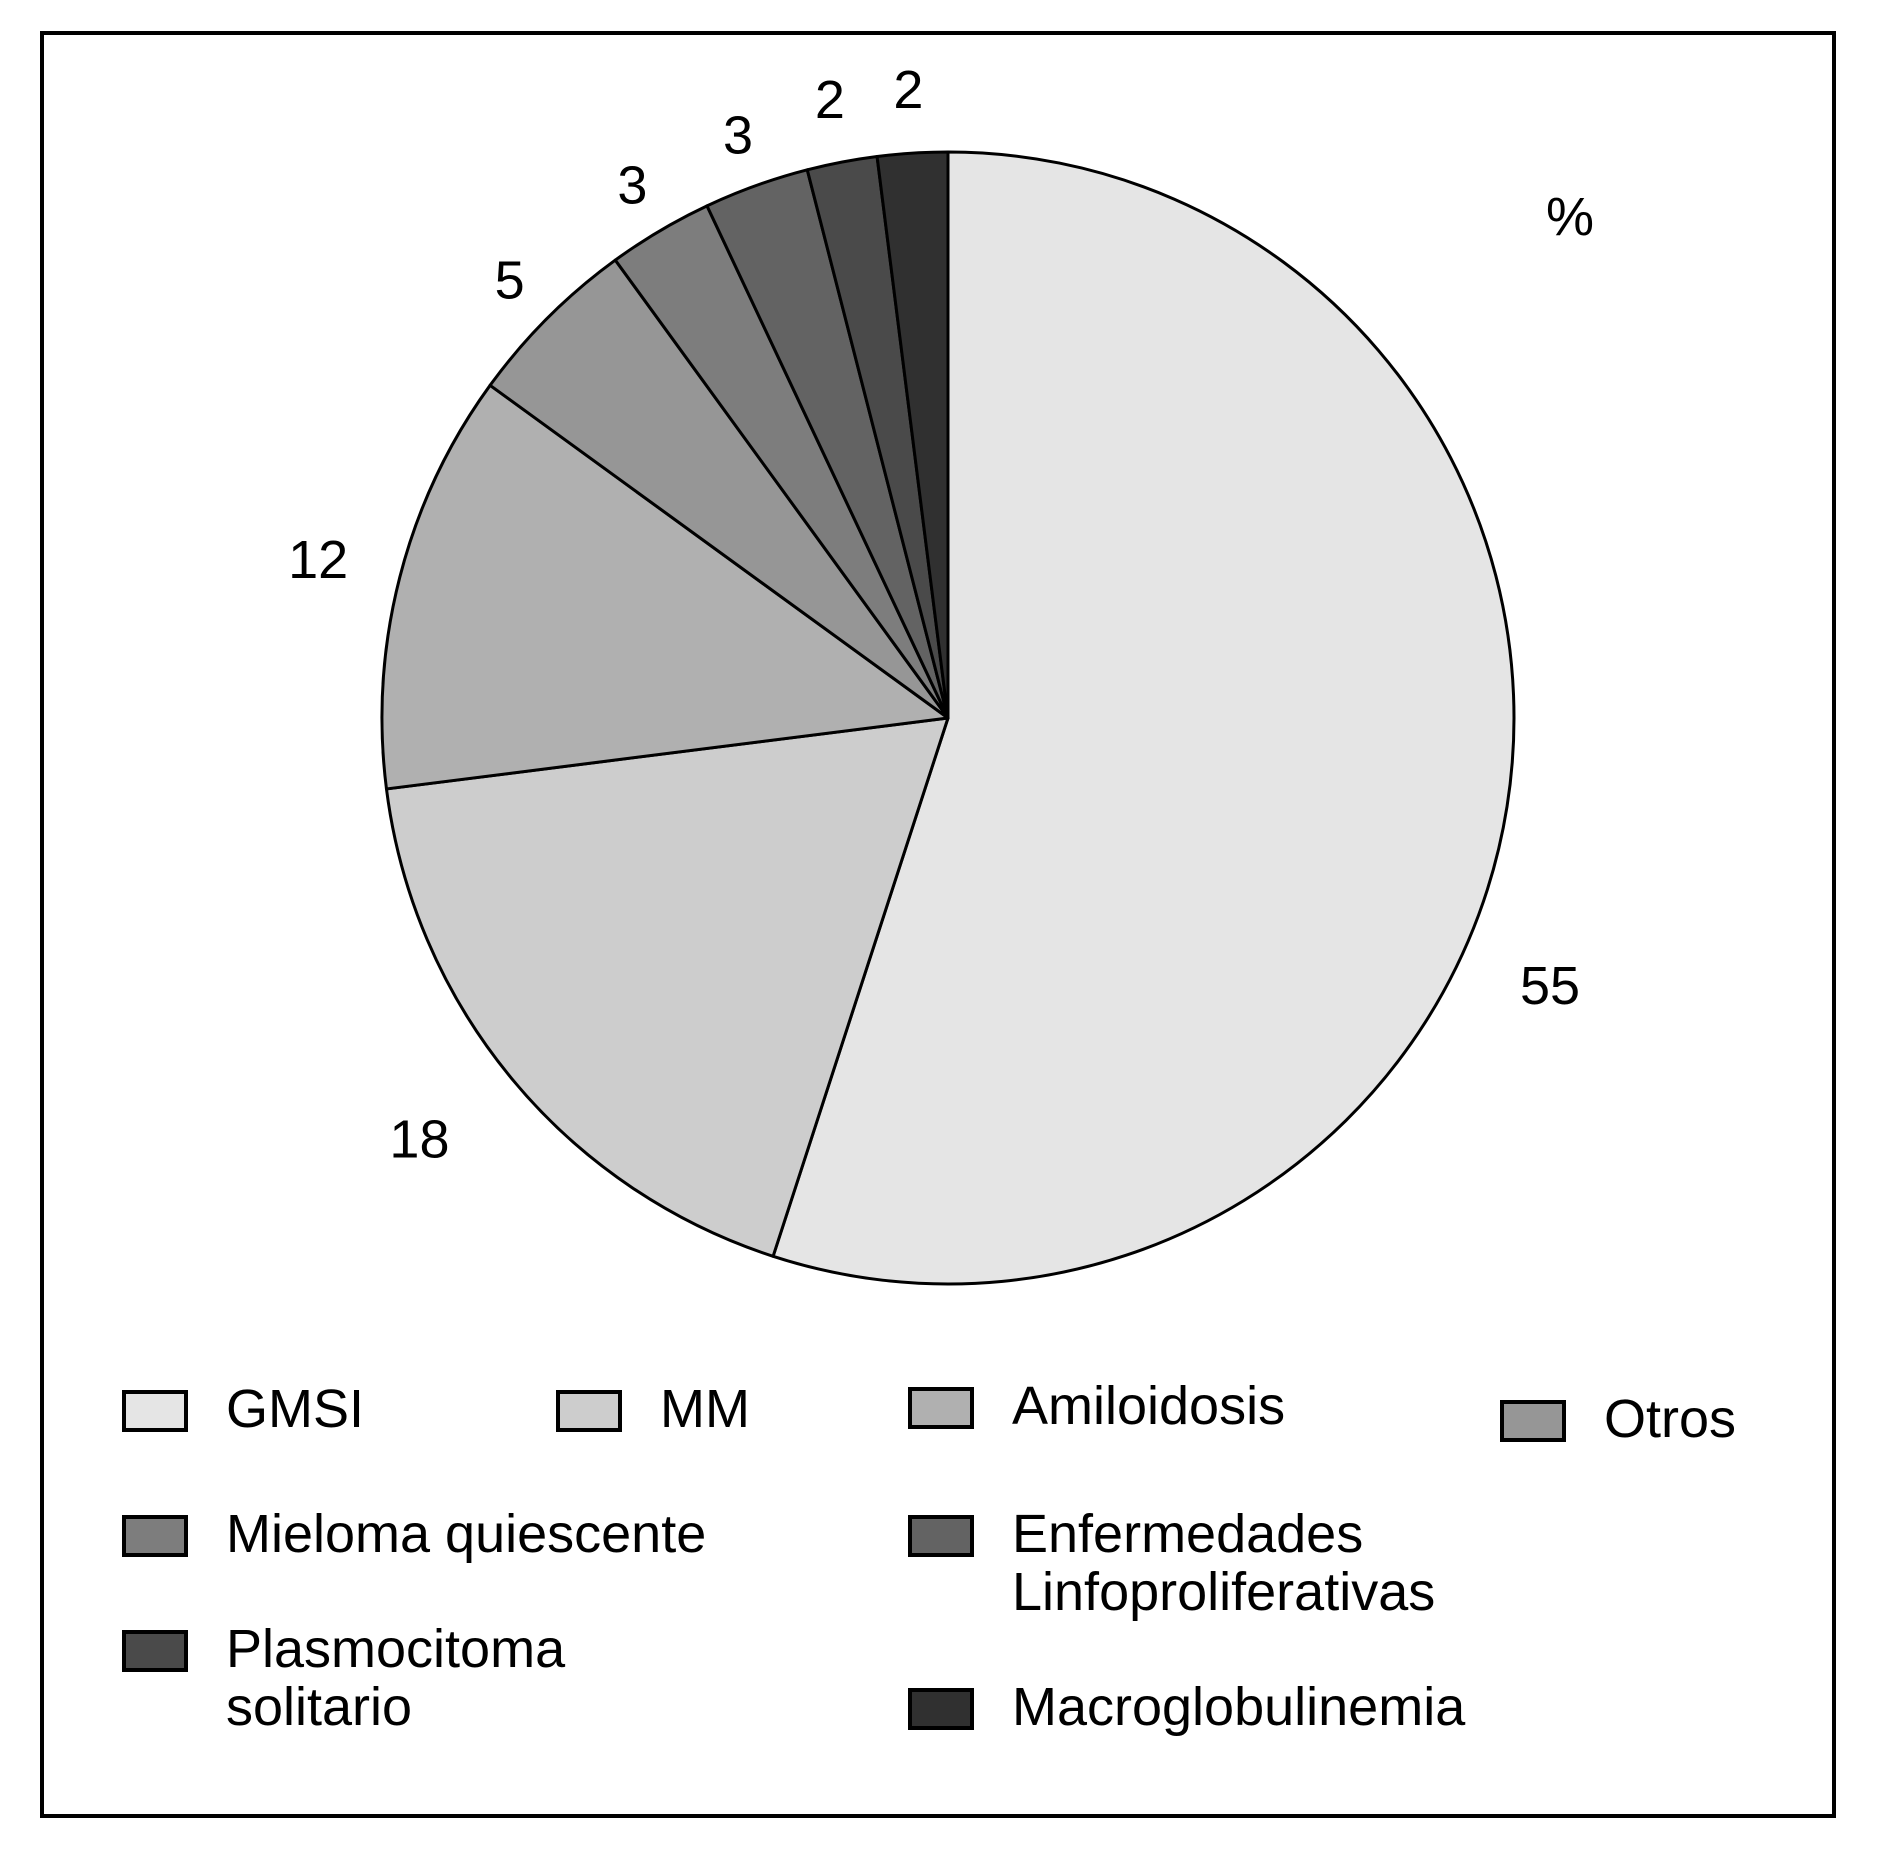 The height and width of the screenshot is (1854, 1878). Describe the element at coordinates (466, 1534) in the screenshot. I see `legend-label-mieloma-quiescente: Mieloma quiescente` at that location.